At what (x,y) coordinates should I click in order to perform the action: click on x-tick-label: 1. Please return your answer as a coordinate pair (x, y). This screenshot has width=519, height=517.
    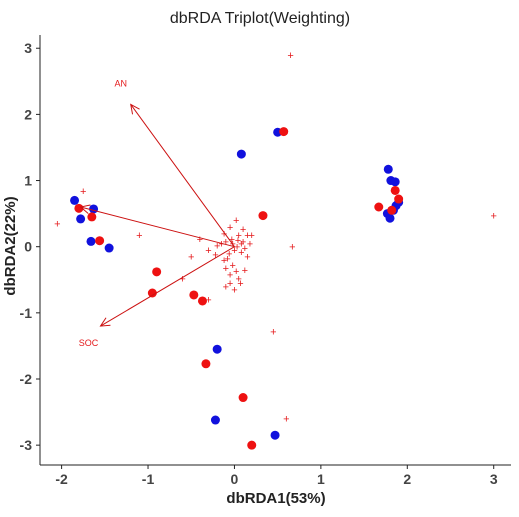
    Looking at the image, I should click on (321, 479).